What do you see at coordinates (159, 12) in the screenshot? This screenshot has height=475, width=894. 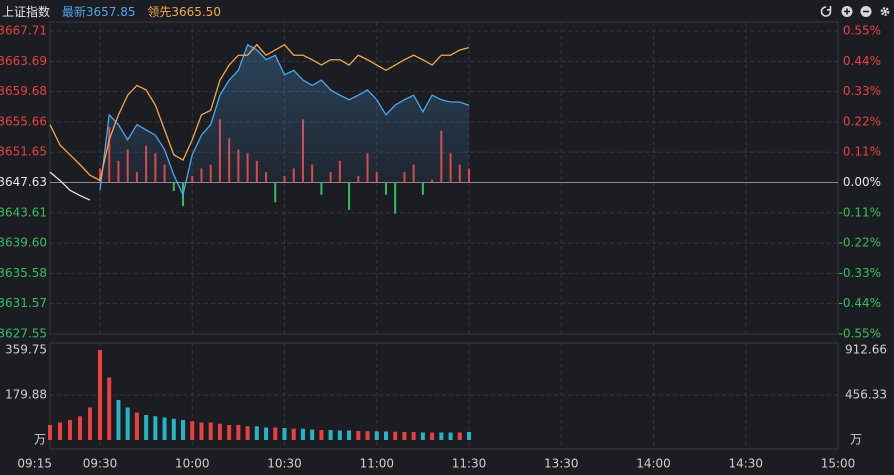 I see `lead-label: 领先` at bounding box center [159, 12].